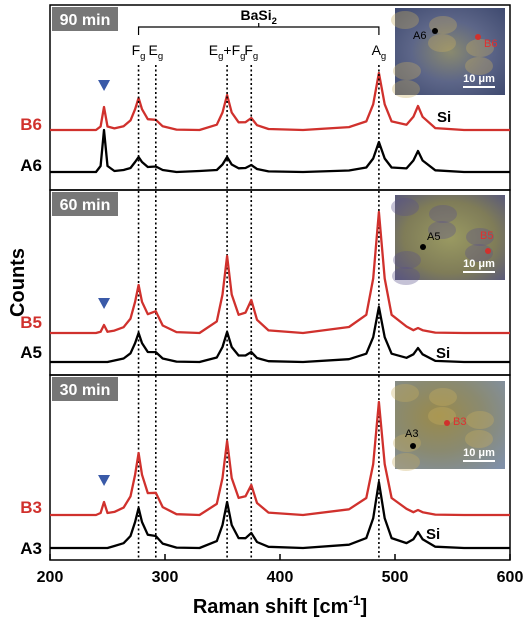 The width and height of the screenshot is (525, 634). I want to click on series-label: B5, so click(31, 322).